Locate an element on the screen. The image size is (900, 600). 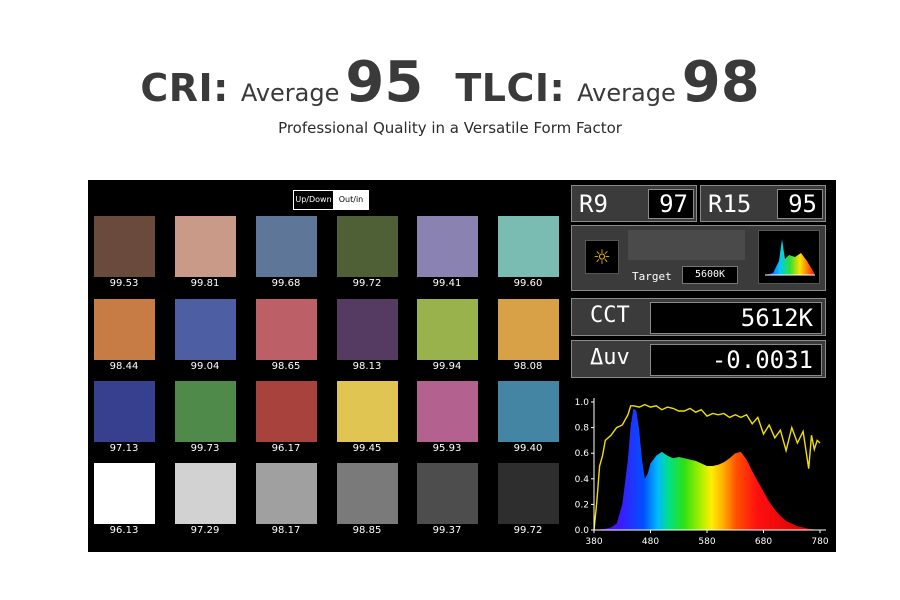
reference-line is located at coordinates (707, 467).